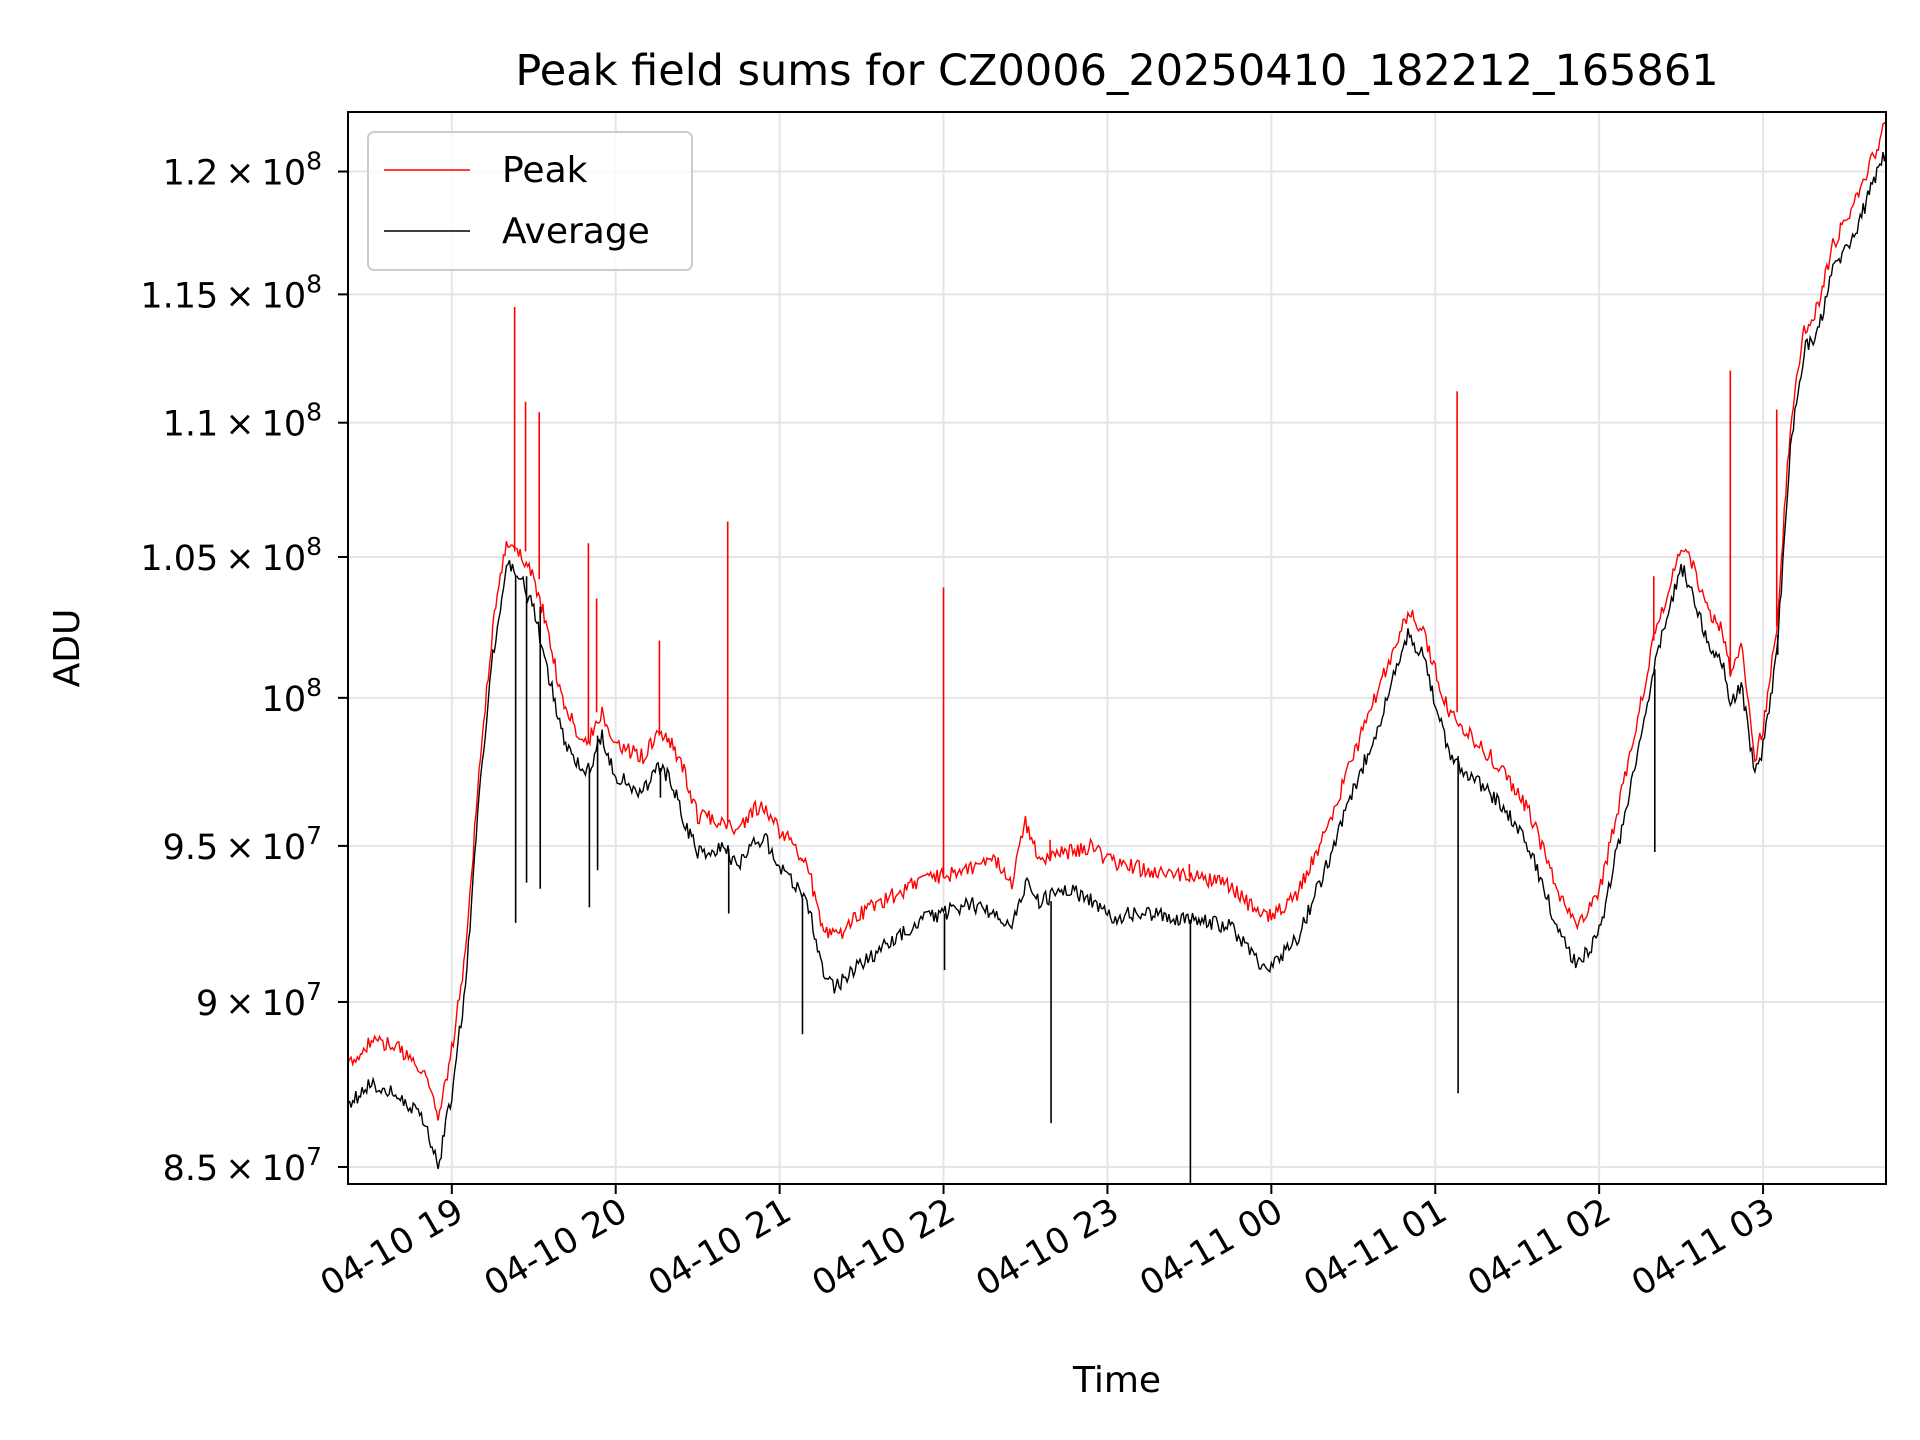 This screenshot has width=1920, height=1440. I want to click on y-tick-label: 1.05 × 108, so click(231, 555).